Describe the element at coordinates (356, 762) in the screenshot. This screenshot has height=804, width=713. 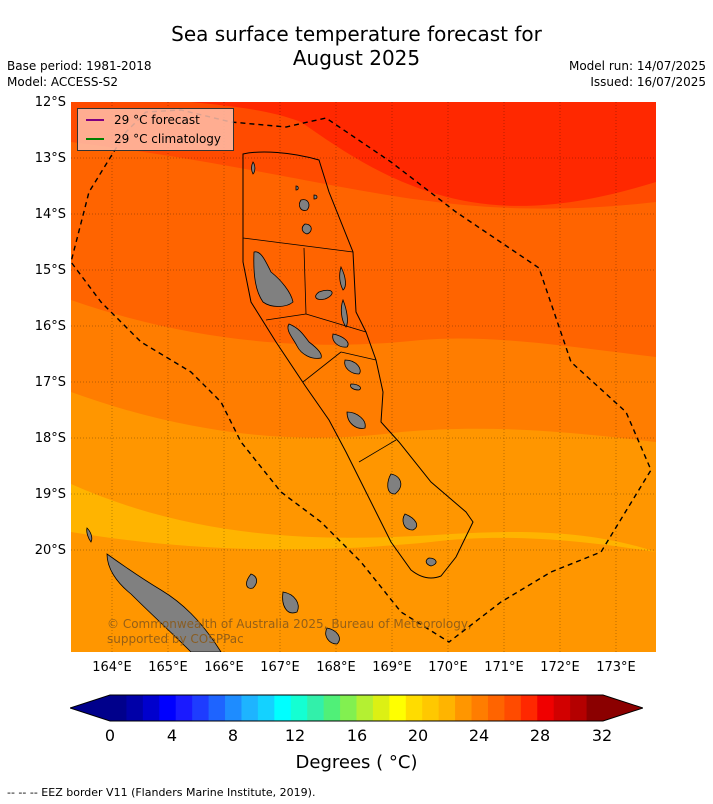
I see `colorbar-title: Degrees ( °C)` at that location.